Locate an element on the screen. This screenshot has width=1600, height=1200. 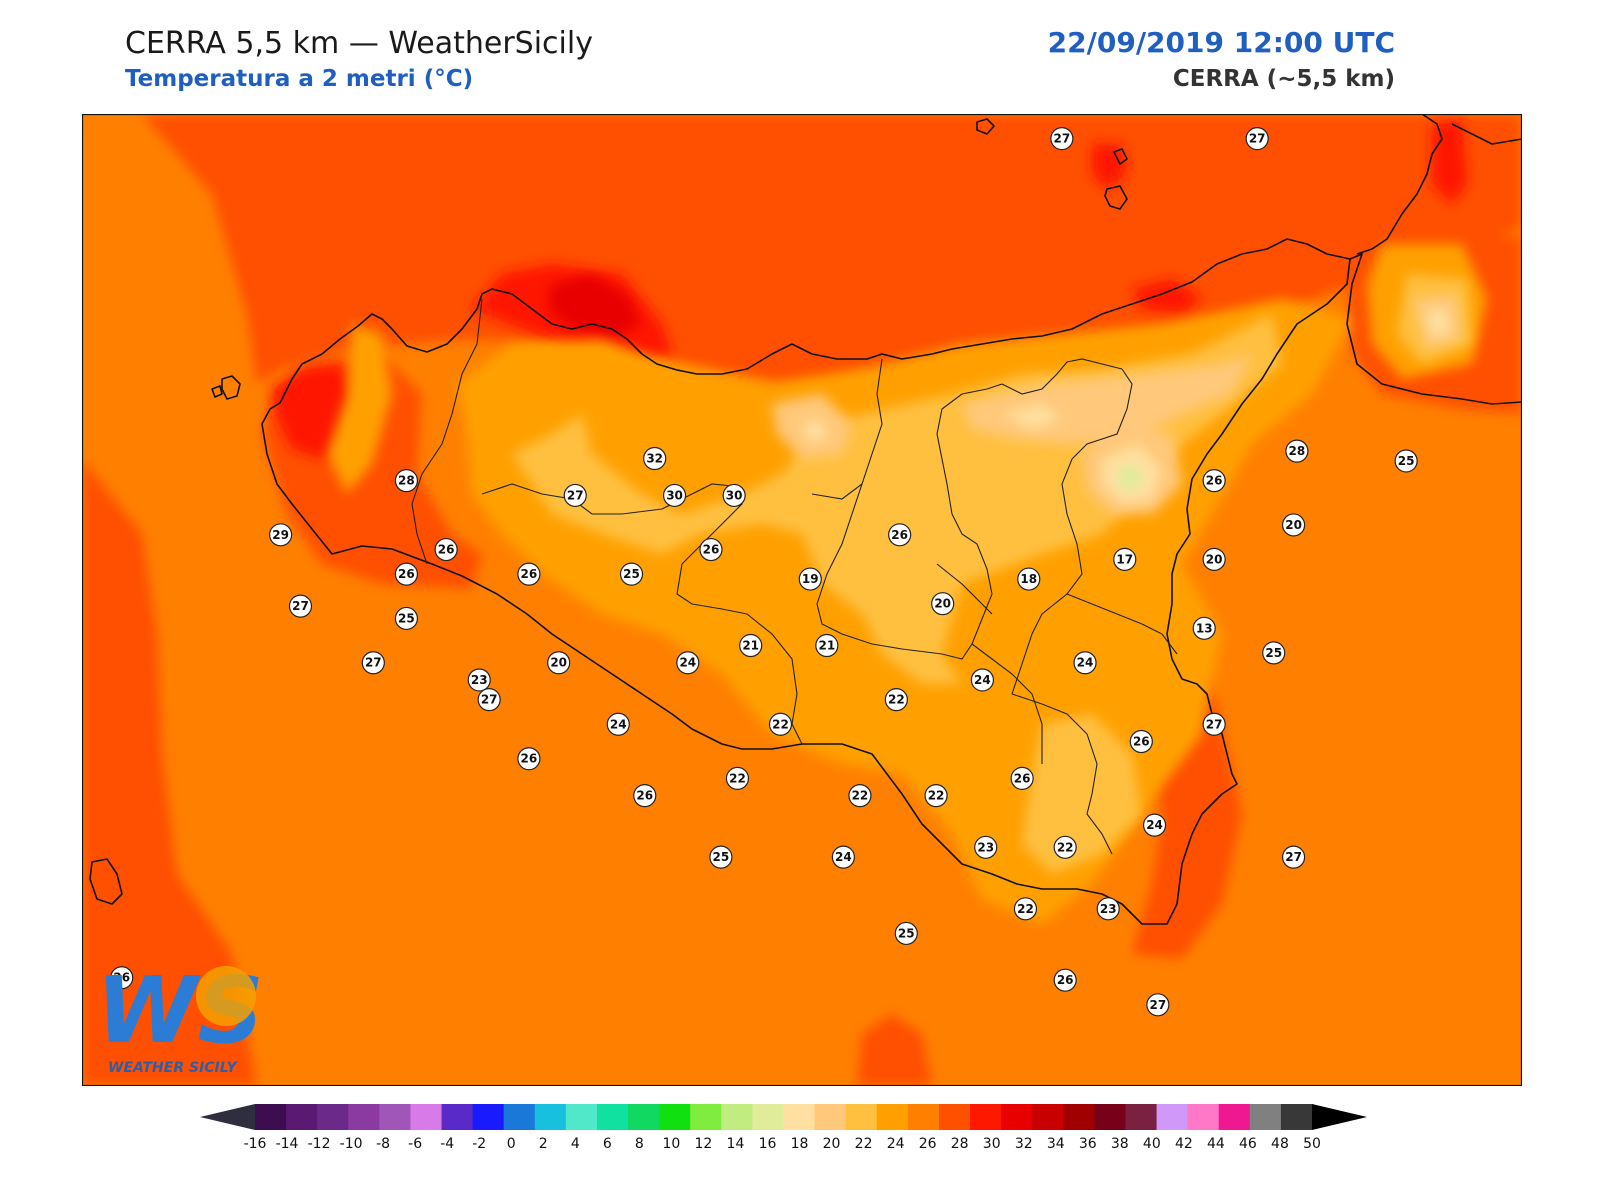
station-label: 30 is located at coordinates (674, 495).